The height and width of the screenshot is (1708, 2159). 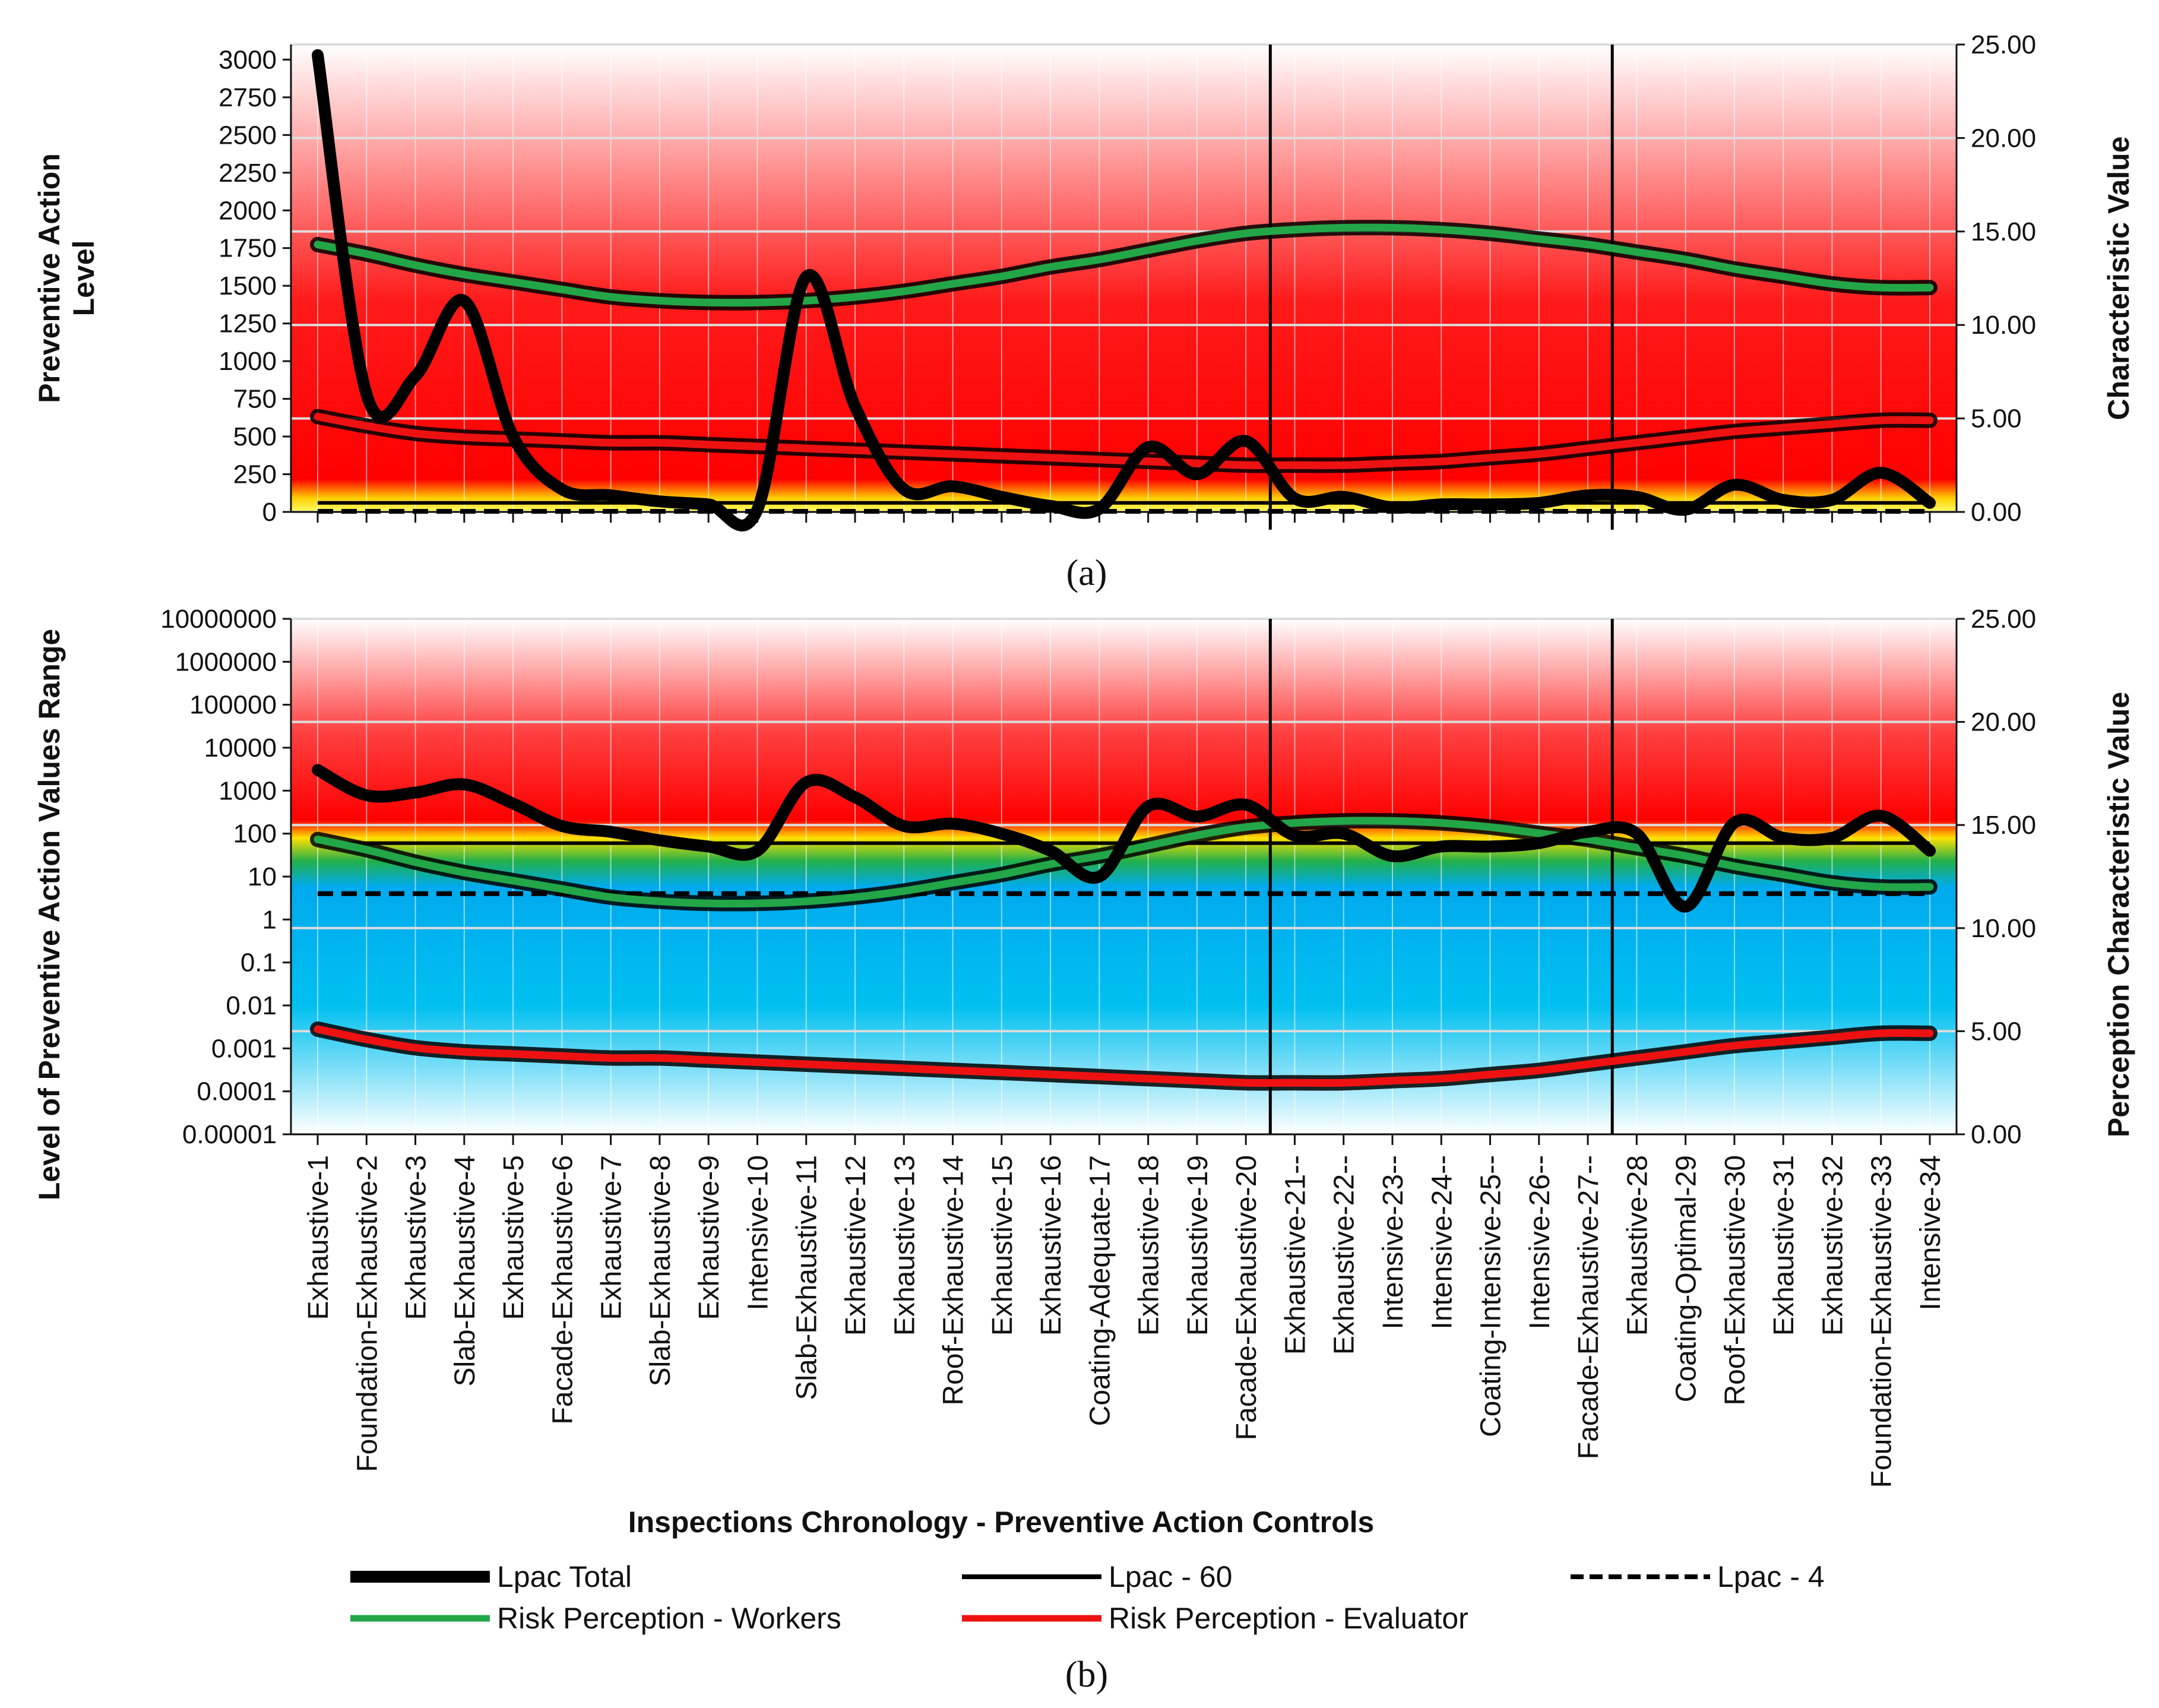 What do you see at coordinates (1686, 1278) in the screenshot?
I see `x-tick-label: Coating-Optimal-29` at bounding box center [1686, 1278].